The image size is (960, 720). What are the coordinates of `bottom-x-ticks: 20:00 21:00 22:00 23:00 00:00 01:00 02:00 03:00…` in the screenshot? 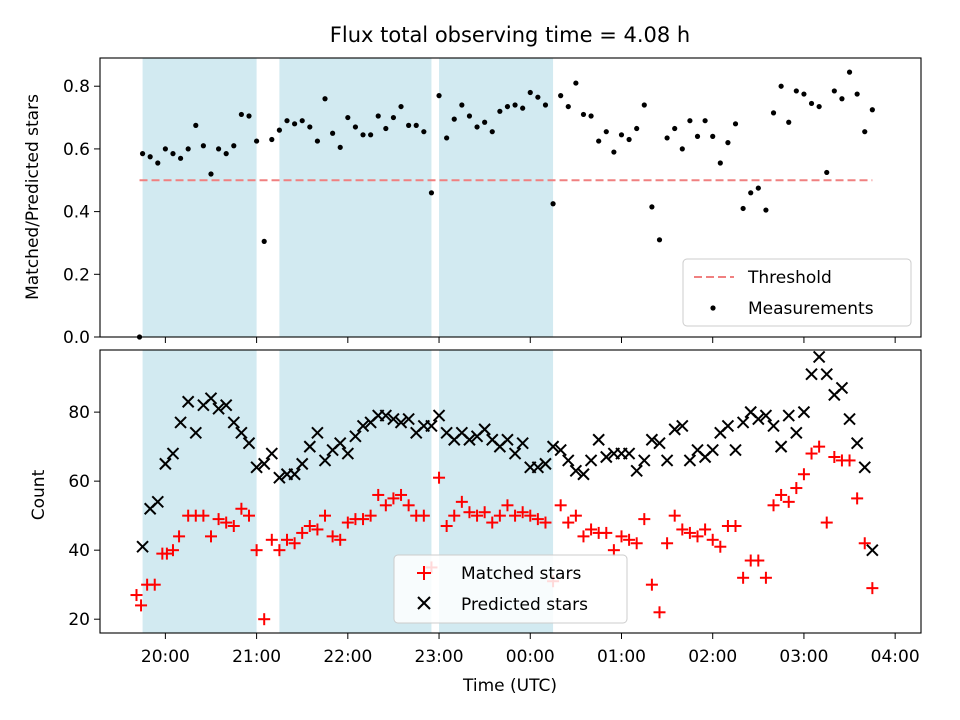 It's located at (530, 650).